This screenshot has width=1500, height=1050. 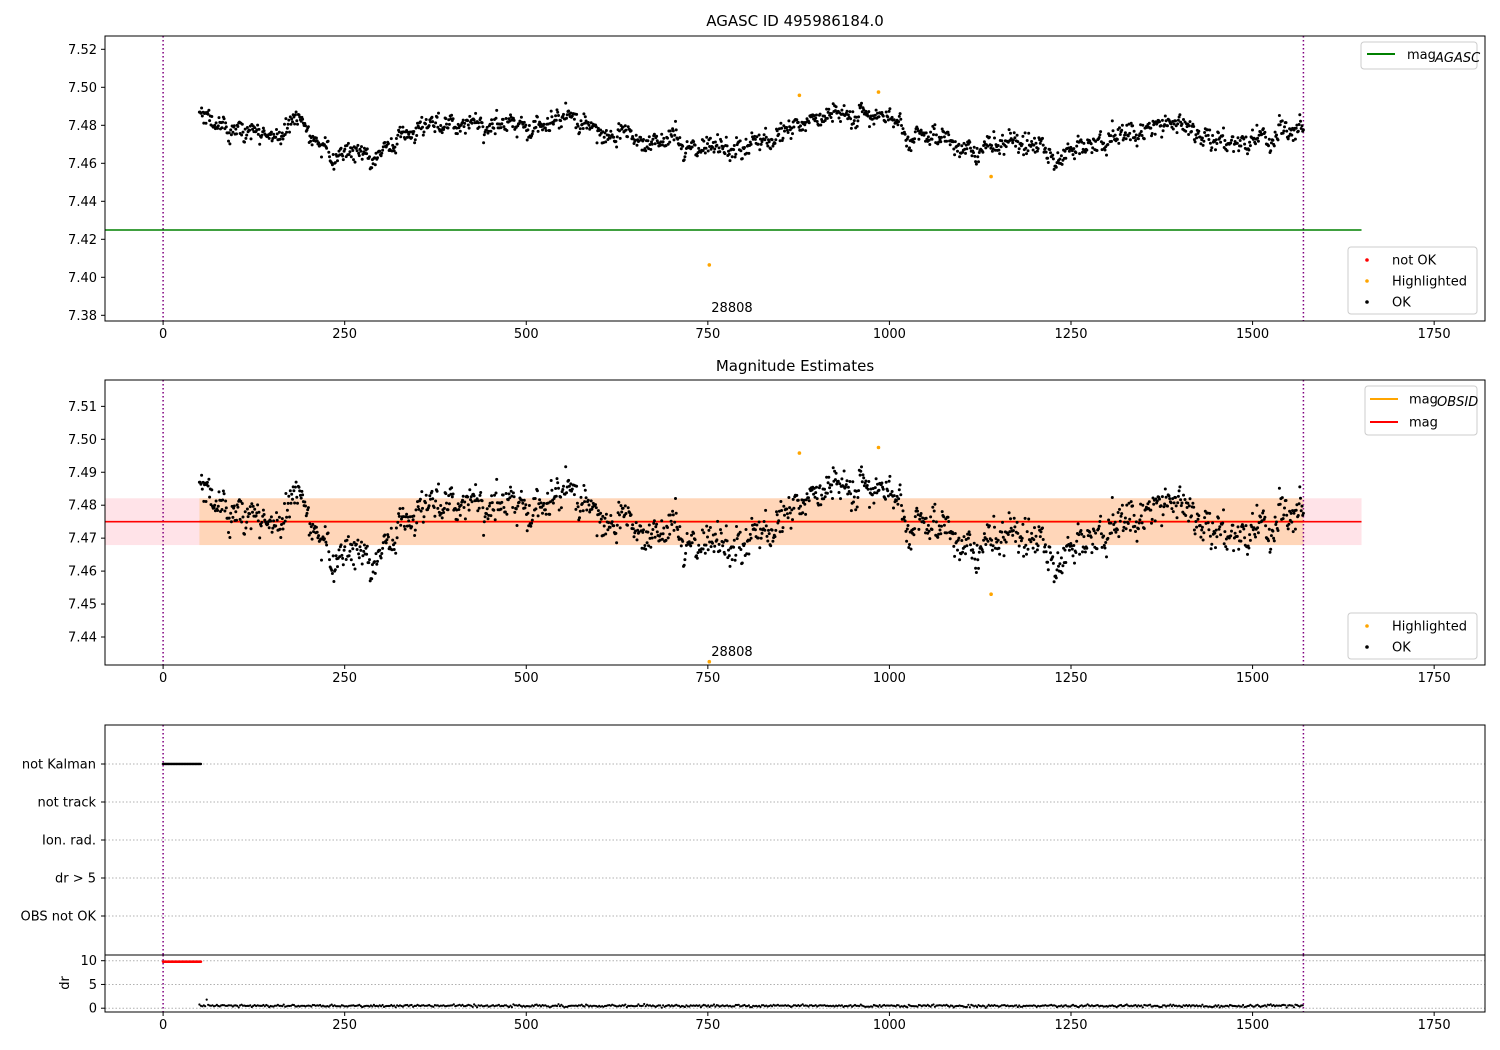 I want to click on mag-ytick-label: 7.49, so click(x=82, y=473).